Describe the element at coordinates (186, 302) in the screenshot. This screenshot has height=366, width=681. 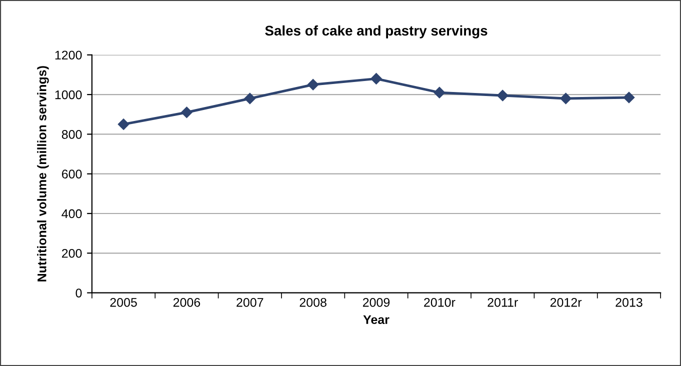
I see `x-tick-label: 2006` at that location.